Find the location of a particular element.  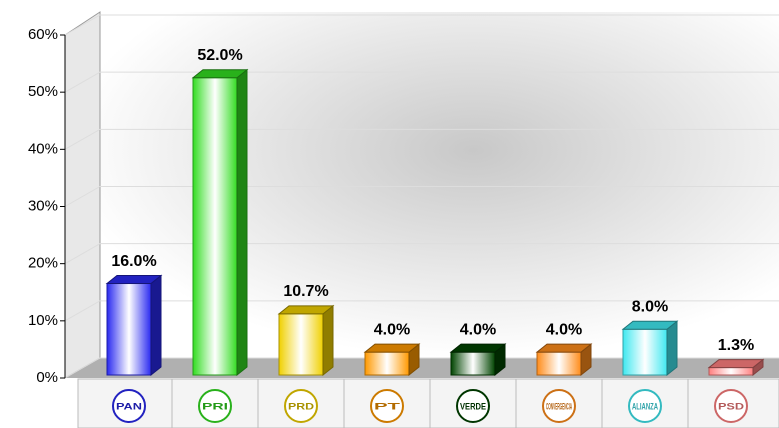

x-tick-label: PAN is located at coordinates (129, 406).